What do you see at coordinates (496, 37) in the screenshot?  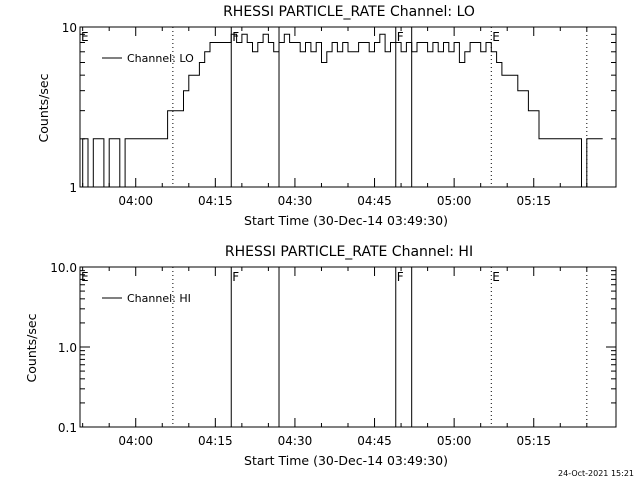 I see `panel-lo-event-mark: E` at bounding box center [496, 37].